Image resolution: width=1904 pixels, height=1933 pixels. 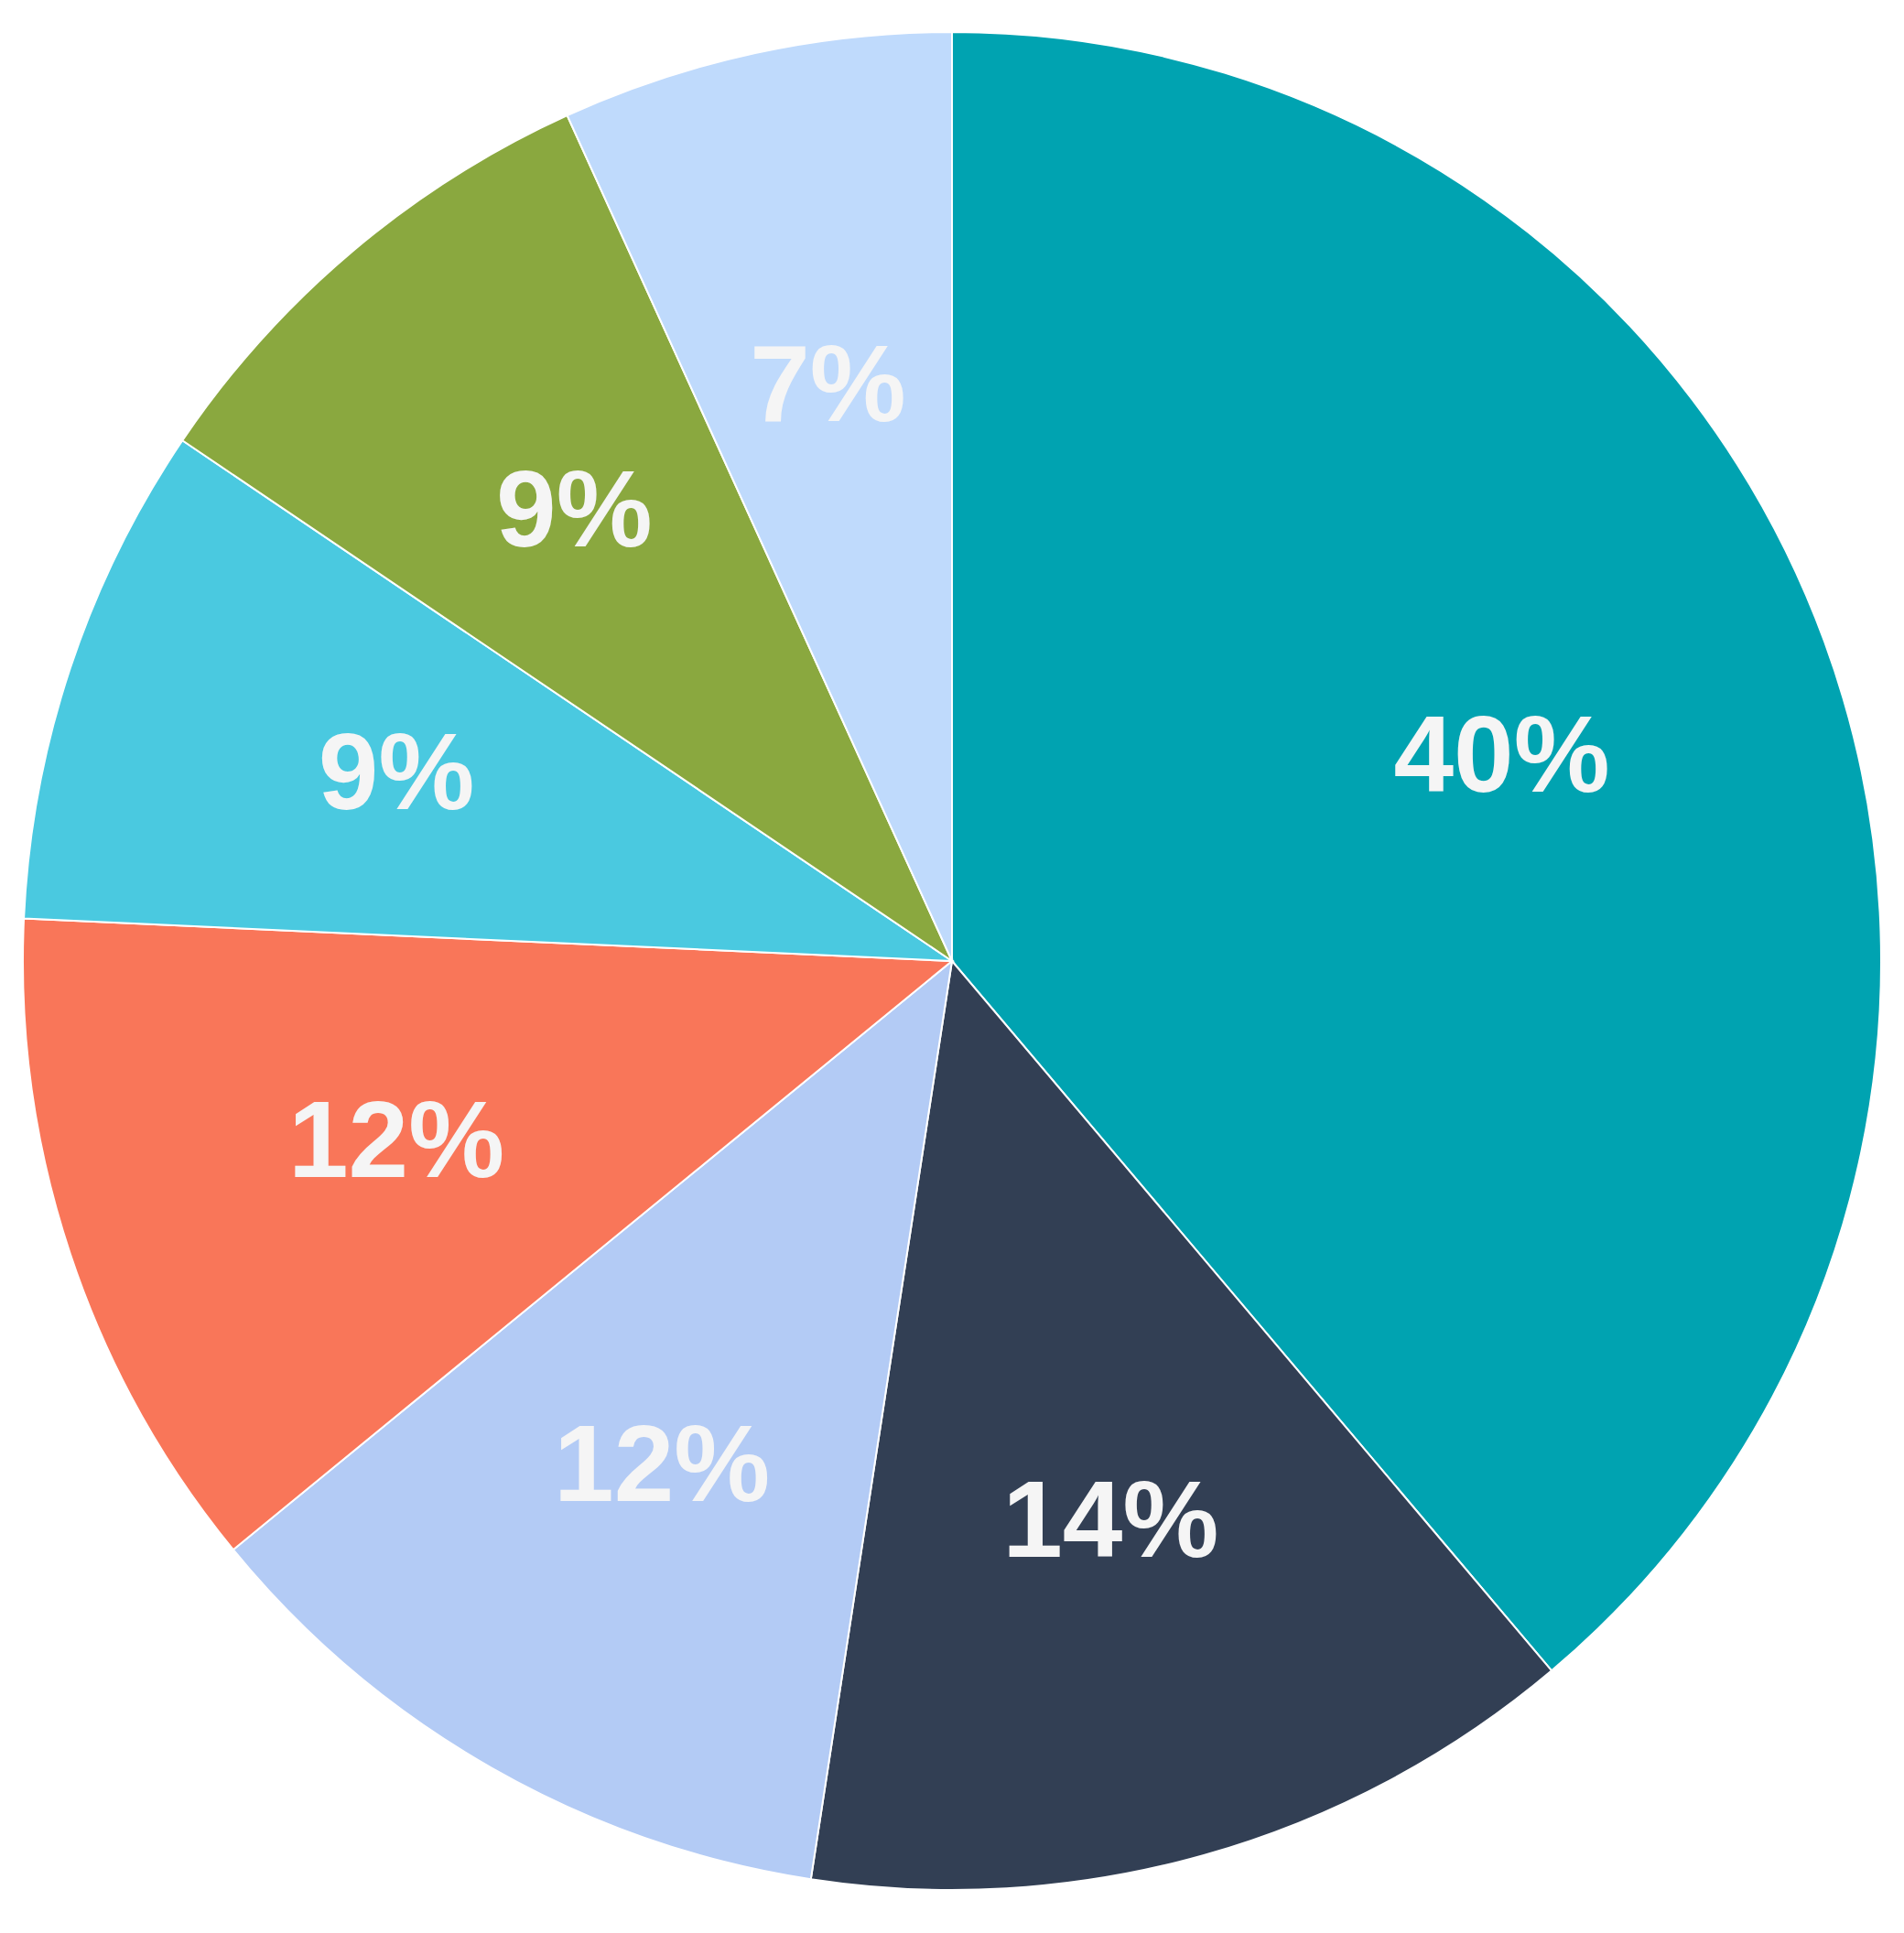 What do you see at coordinates (1501, 754) in the screenshot?
I see `data-label: 40%` at bounding box center [1501, 754].